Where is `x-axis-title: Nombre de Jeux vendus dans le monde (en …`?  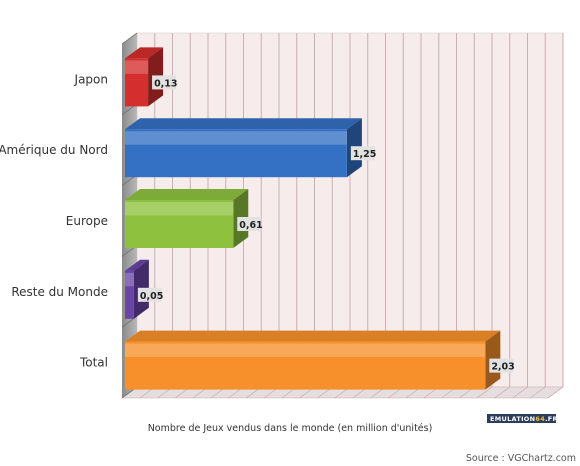
x-axis-title: Nombre de Jeux vendus dans le monde (en … is located at coordinates (290, 428).